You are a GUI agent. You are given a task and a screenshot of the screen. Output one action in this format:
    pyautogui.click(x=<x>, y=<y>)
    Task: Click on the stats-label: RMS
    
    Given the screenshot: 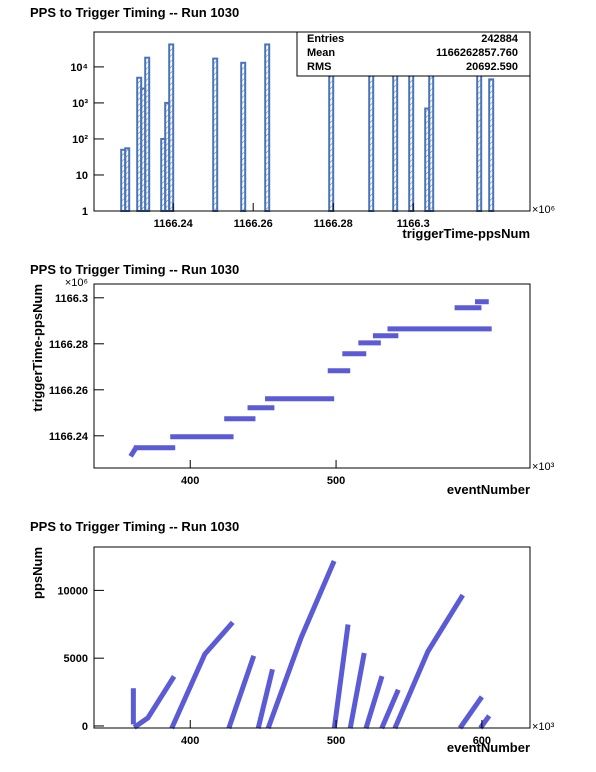 What is the action you would take?
    pyautogui.click(x=319, y=67)
    